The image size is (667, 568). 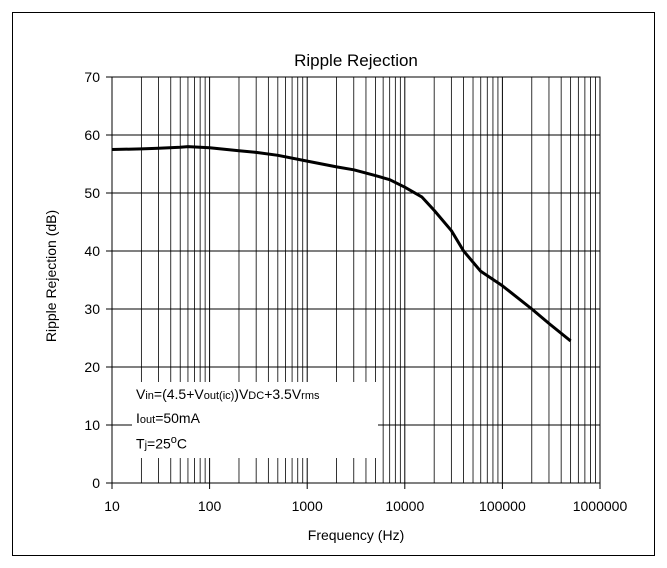 I want to click on x-tick-label: 10000, so click(x=404, y=506).